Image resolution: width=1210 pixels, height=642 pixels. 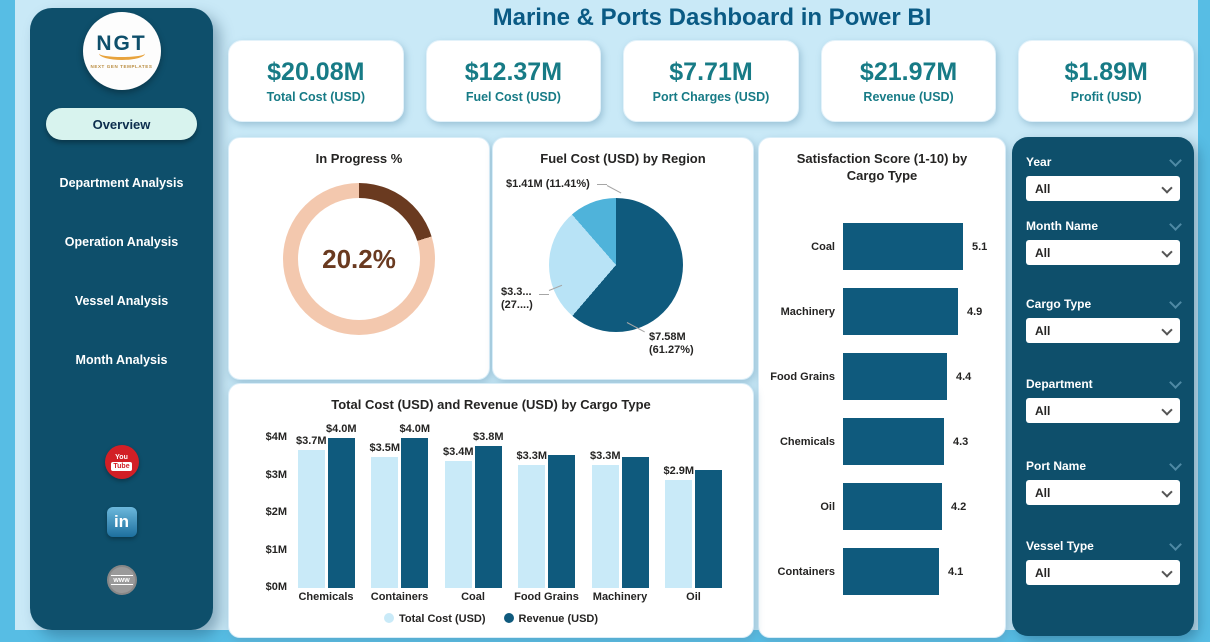 What do you see at coordinates (491, 619) in the screenshot?
I see `chart-legend: Total Cost (USD) Revenue (USD)` at bounding box center [491, 619].